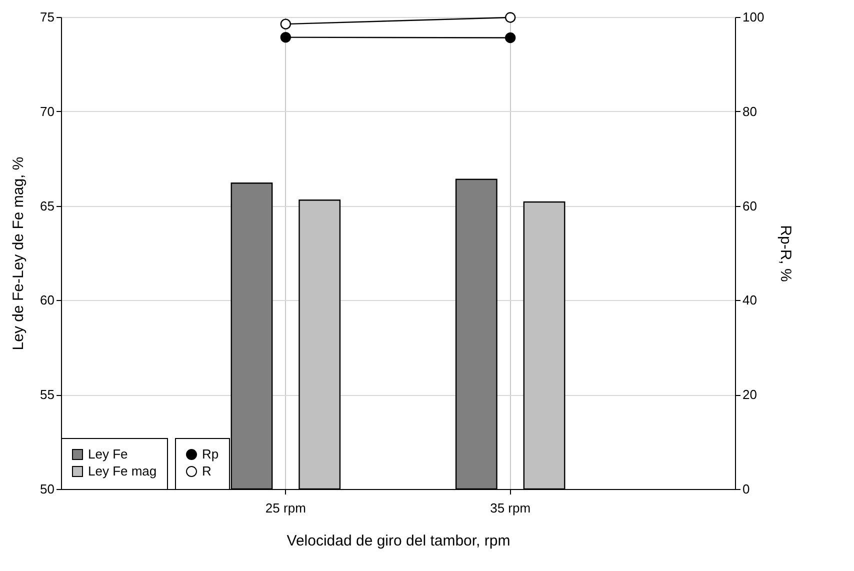 The width and height of the screenshot is (854, 571). What do you see at coordinates (207, 471) in the screenshot?
I see `legend-label: R` at bounding box center [207, 471].